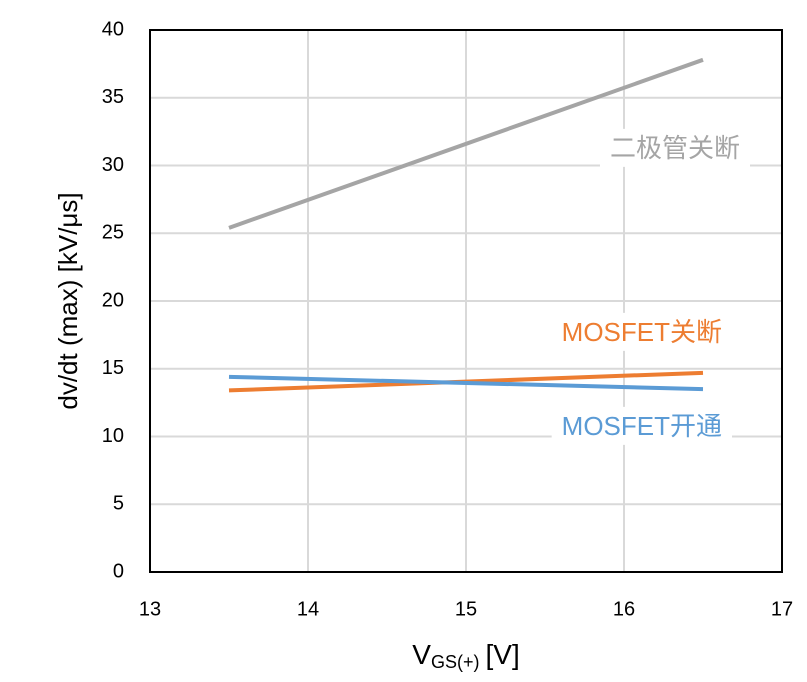 This screenshot has width=807, height=682. Describe the element at coordinates (113, 300) in the screenshot. I see `y-tick-label: 20` at that location.